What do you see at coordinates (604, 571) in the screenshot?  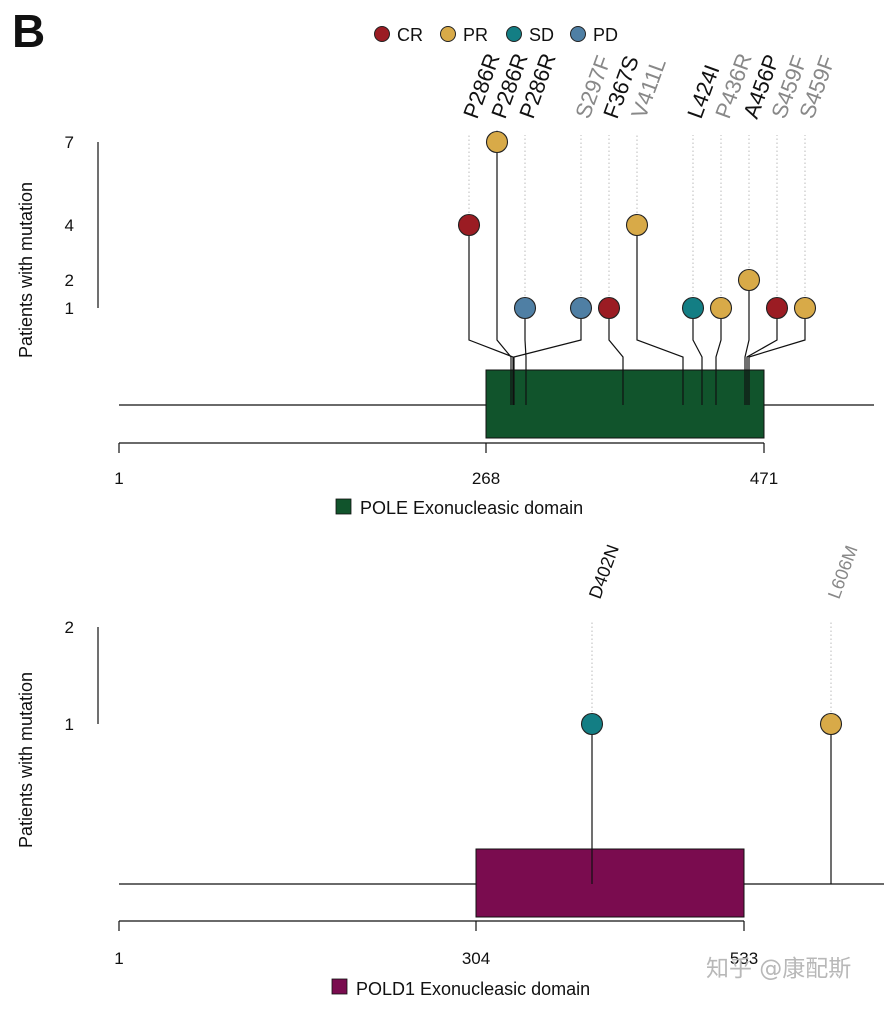 I see `mutation-label: D402N` at bounding box center [604, 571].